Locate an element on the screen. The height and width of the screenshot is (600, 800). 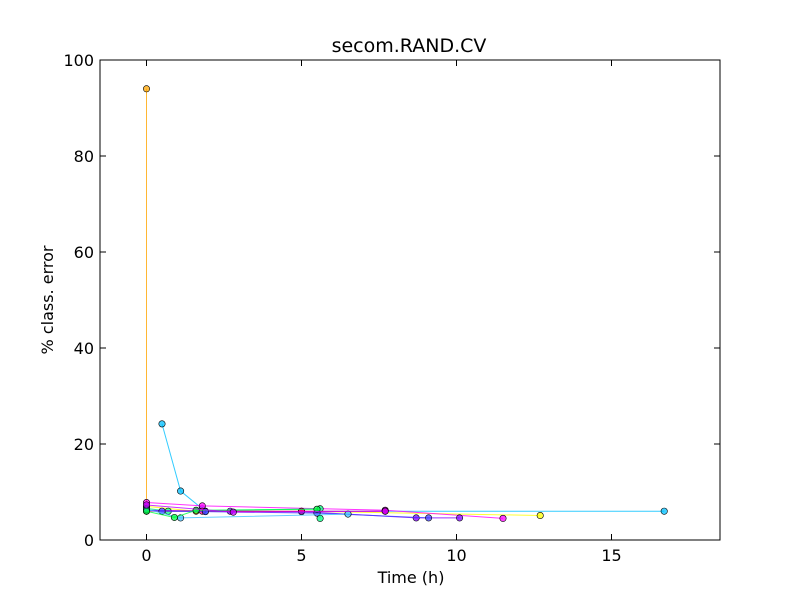
y-axis-label: % class. error is located at coordinates (47, 299).